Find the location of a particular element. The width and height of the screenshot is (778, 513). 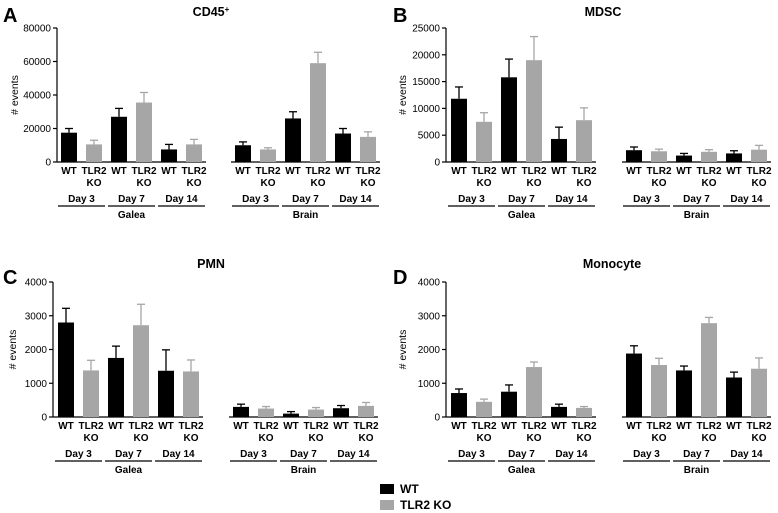

y-tick-label: 40000 is located at coordinates (37, 96).